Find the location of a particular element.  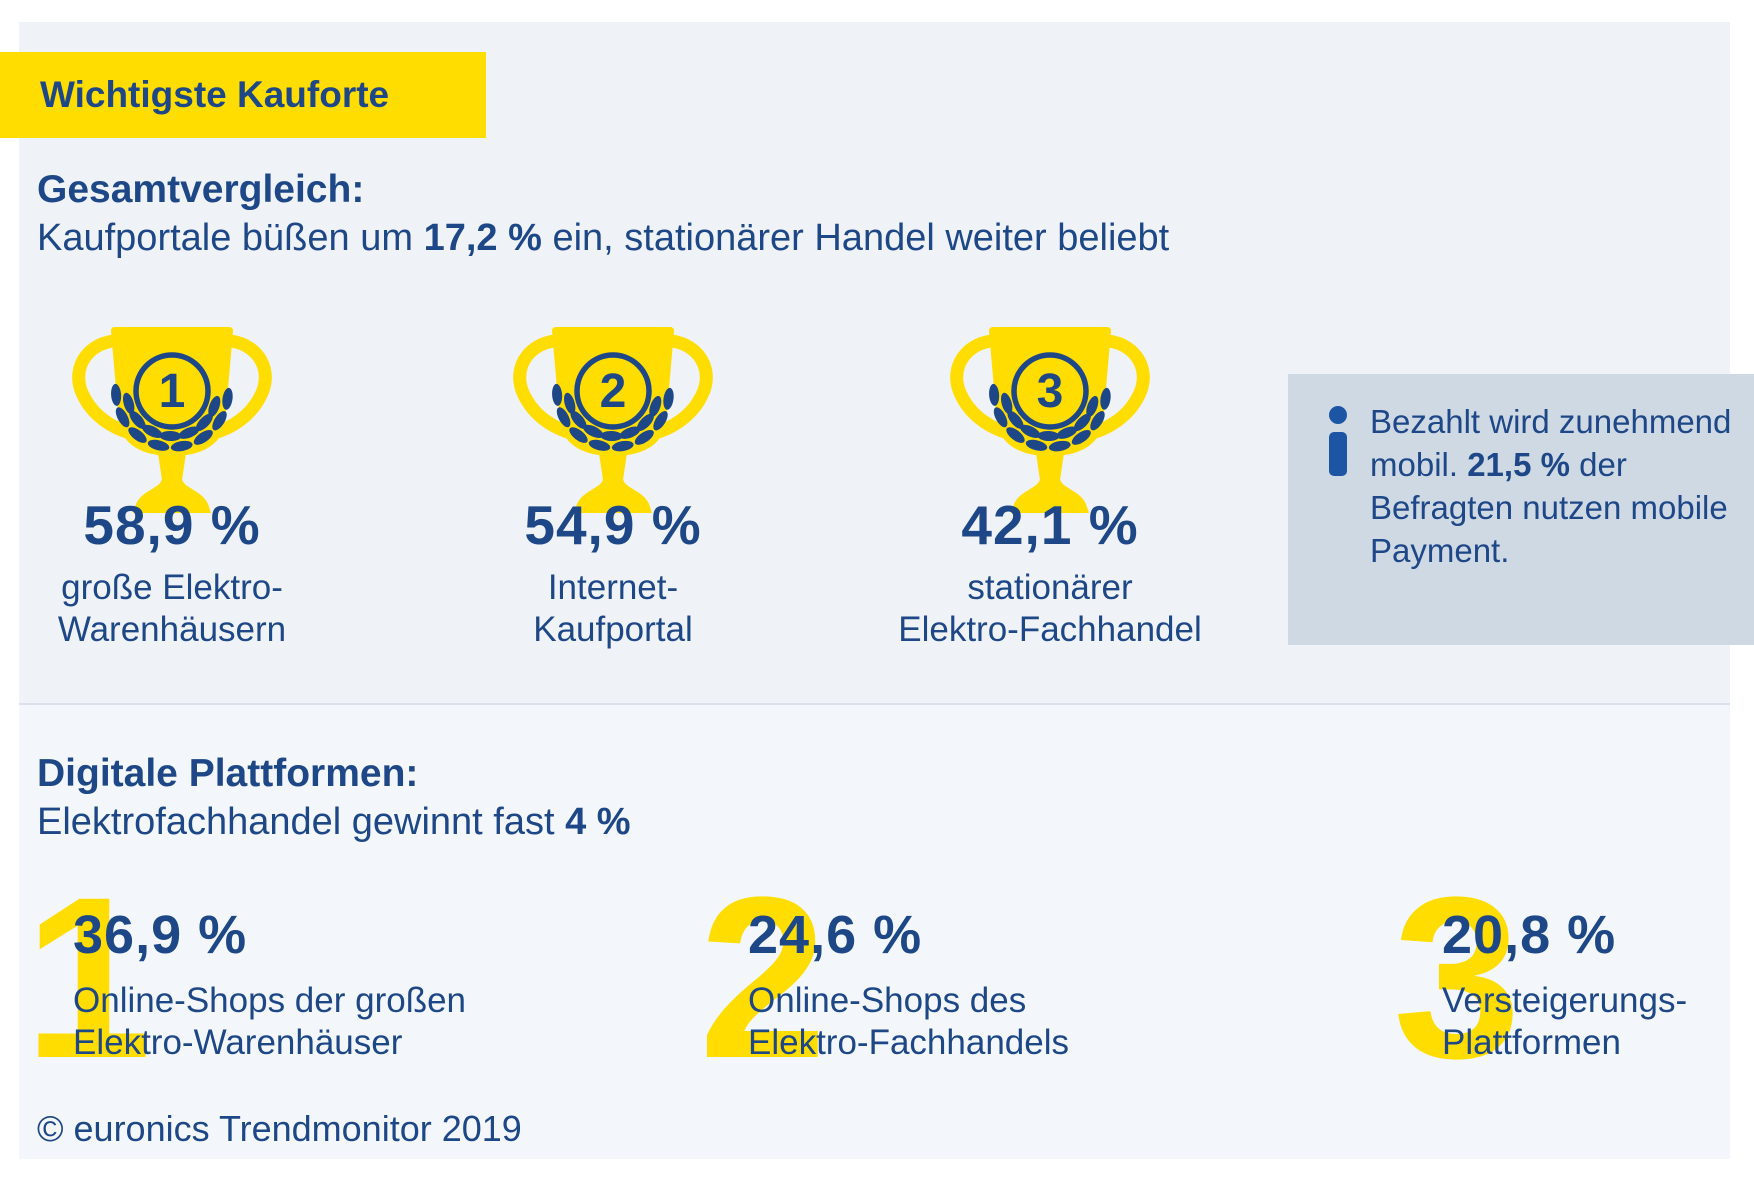

trophy-icon: 2 is located at coordinates (613, 422).